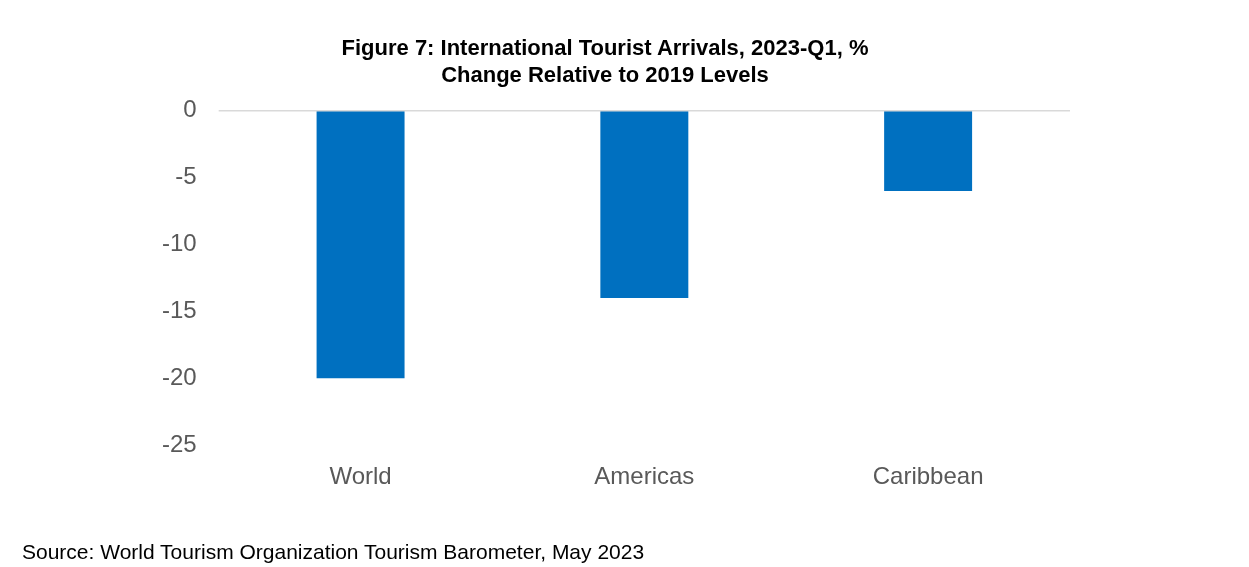  What do you see at coordinates (186, 176) in the screenshot?
I see `y-tick-label: -5` at bounding box center [186, 176].